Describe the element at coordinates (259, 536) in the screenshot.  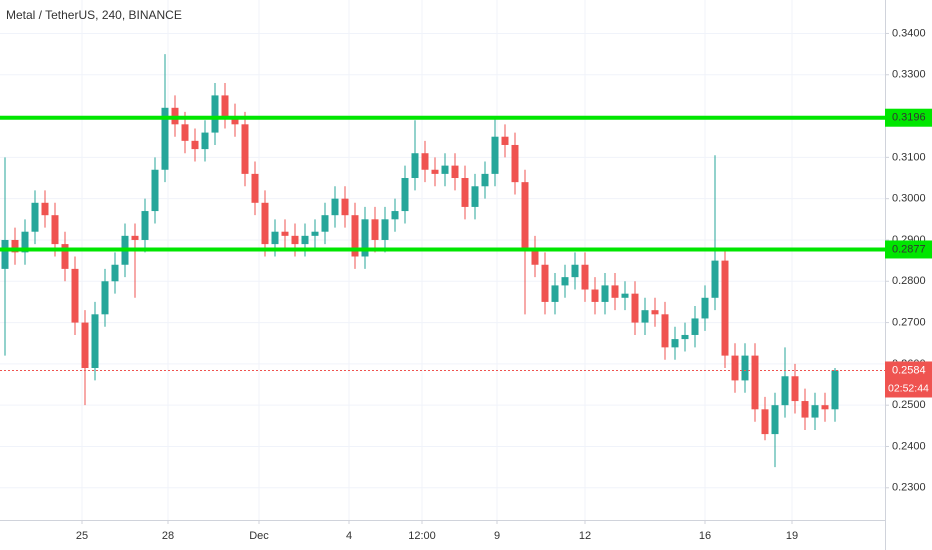
I see `x-tick-label: Dec` at that location.